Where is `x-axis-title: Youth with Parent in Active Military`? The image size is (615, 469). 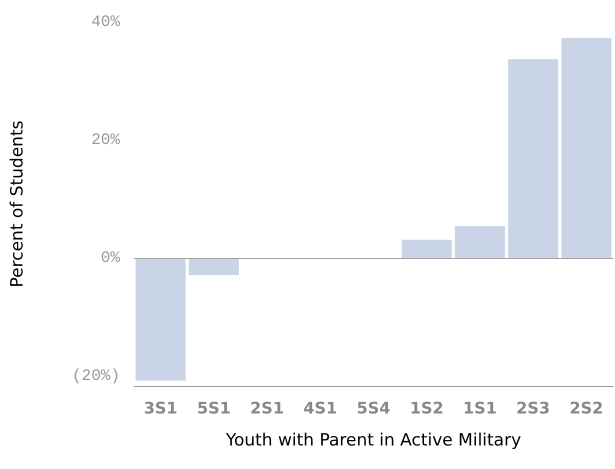
x-axis-title: Youth with Parent in Active Military is located at coordinates (373, 440).